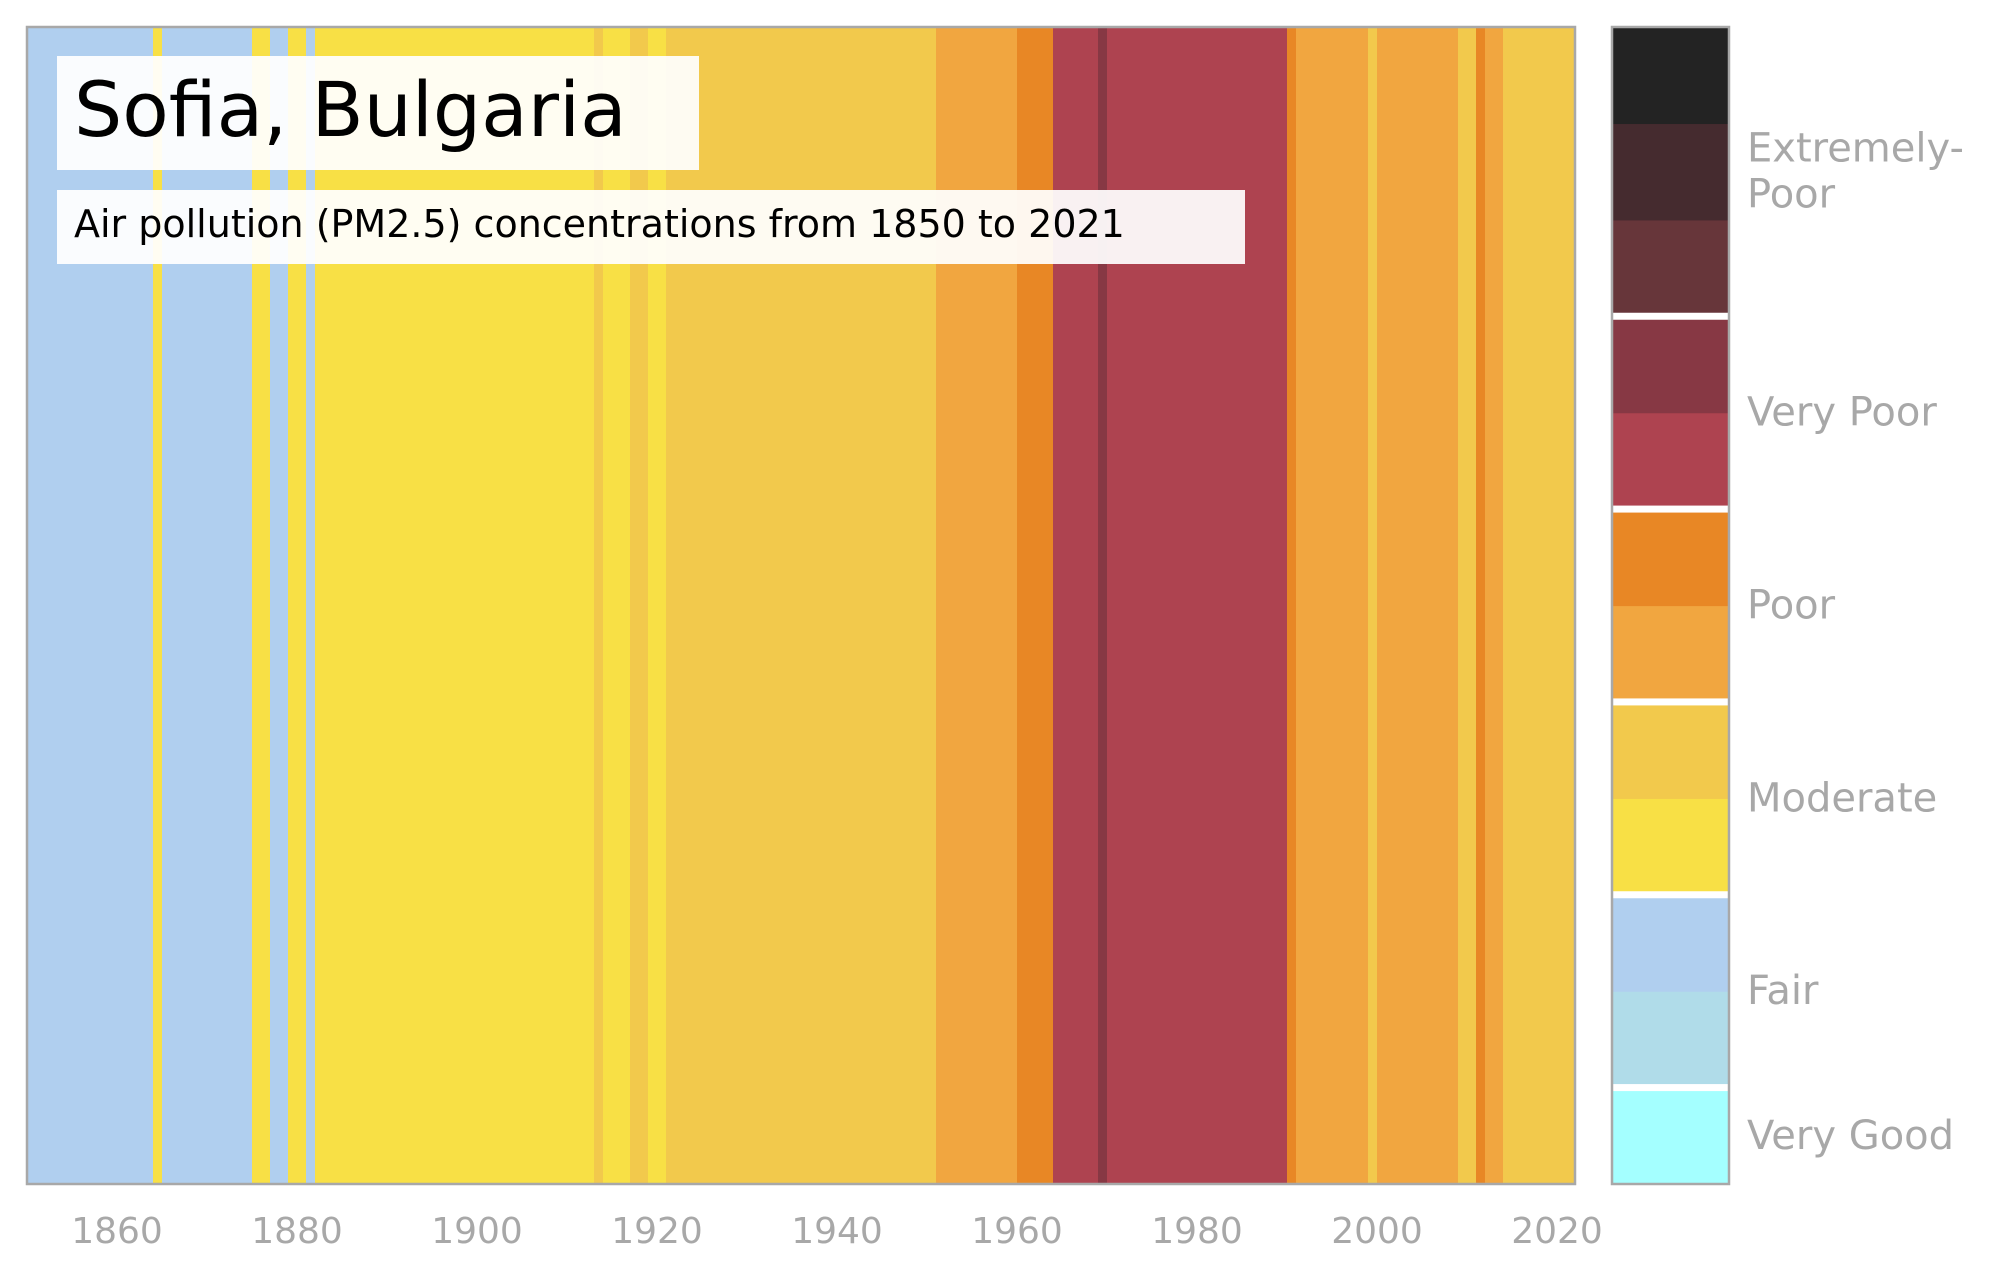 The image size is (2016, 1268). What do you see at coordinates (1467, 605) in the screenshot?
I see `stripe-2009-2011` at bounding box center [1467, 605].